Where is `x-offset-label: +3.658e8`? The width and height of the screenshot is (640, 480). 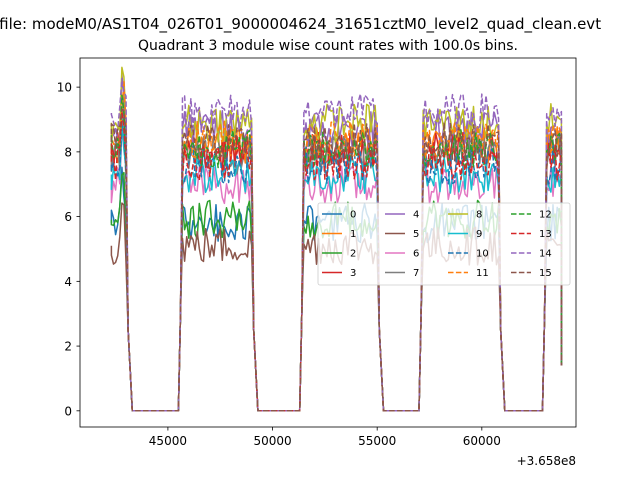 x-offset-label: +3.658e8 is located at coordinates (546, 461).